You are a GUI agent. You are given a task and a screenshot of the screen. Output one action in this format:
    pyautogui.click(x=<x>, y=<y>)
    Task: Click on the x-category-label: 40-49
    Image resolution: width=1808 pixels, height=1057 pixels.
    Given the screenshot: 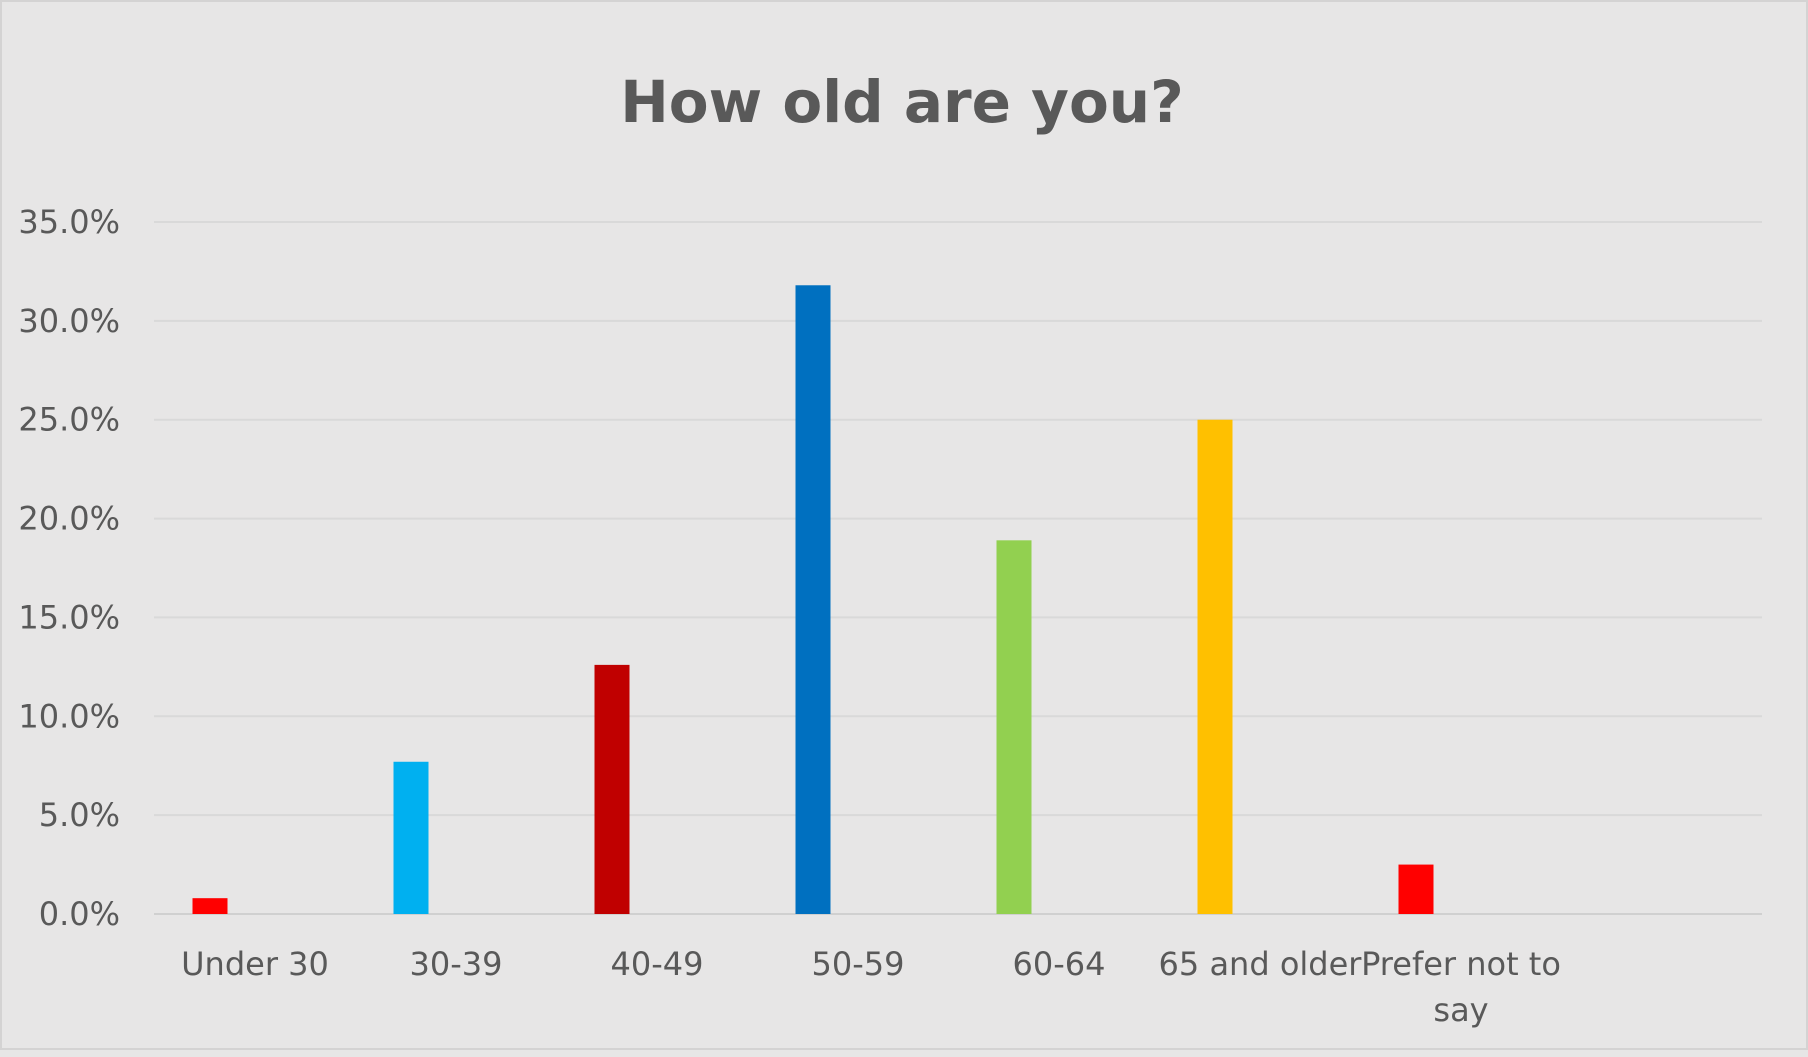 What is the action you would take?
    pyautogui.click(x=657, y=964)
    